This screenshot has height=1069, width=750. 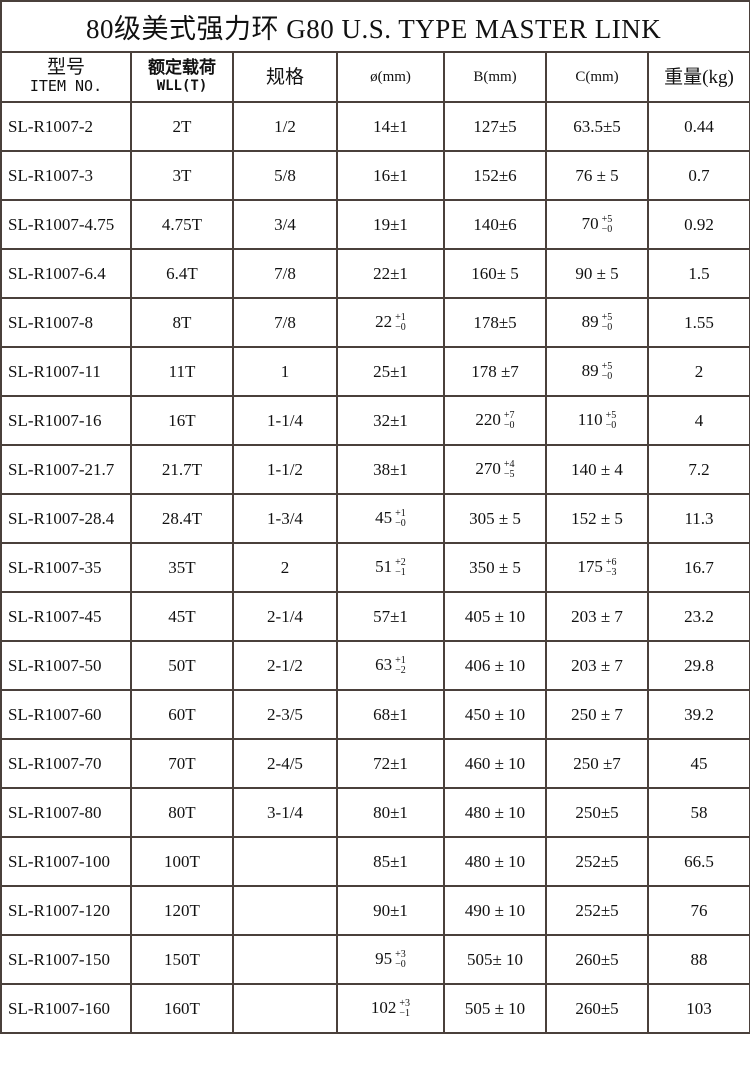 What do you see at coordinates (66, 616) in the screenshot?
I see `cell-item-no: SL-R1007-45` at bounding box center [66, 616].